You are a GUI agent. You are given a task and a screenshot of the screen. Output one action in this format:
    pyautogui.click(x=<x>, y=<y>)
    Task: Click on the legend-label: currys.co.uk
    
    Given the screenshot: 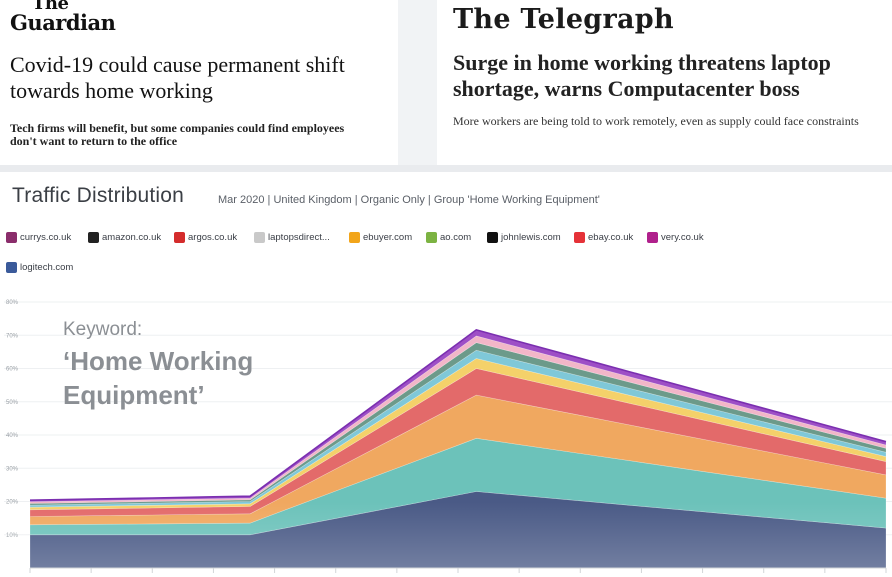 What is the action you would take?
    pyautogui.click(x=46, y=237)
    